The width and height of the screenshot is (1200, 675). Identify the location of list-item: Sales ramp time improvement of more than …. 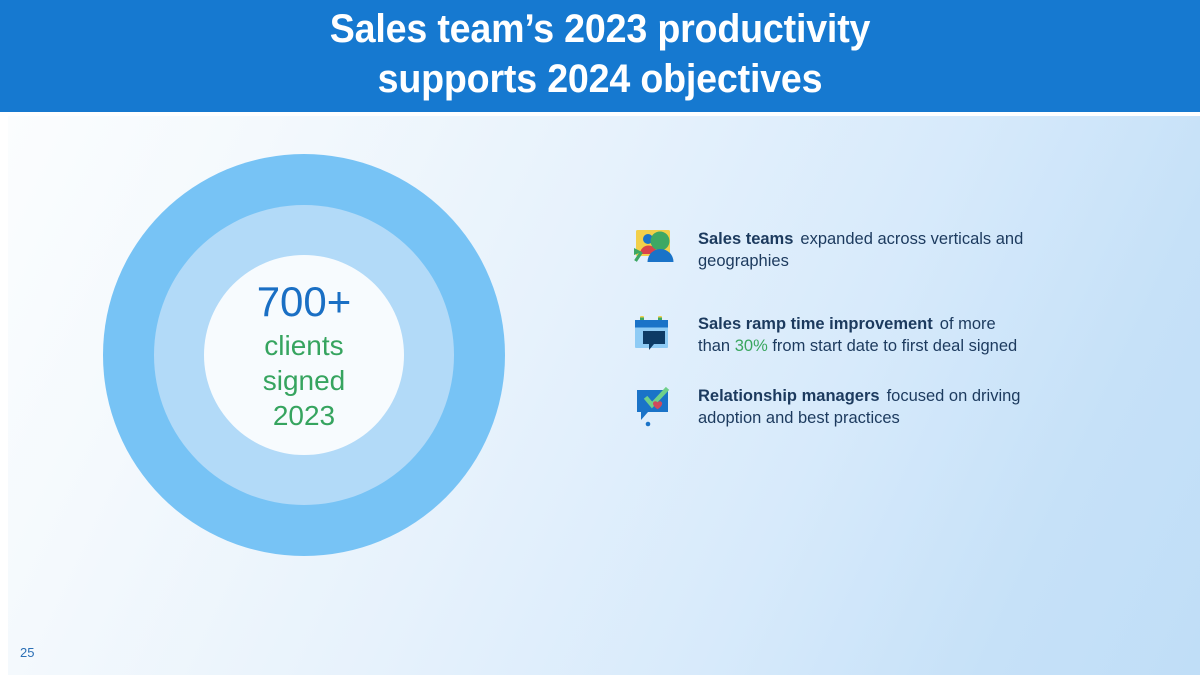
(843, 335).